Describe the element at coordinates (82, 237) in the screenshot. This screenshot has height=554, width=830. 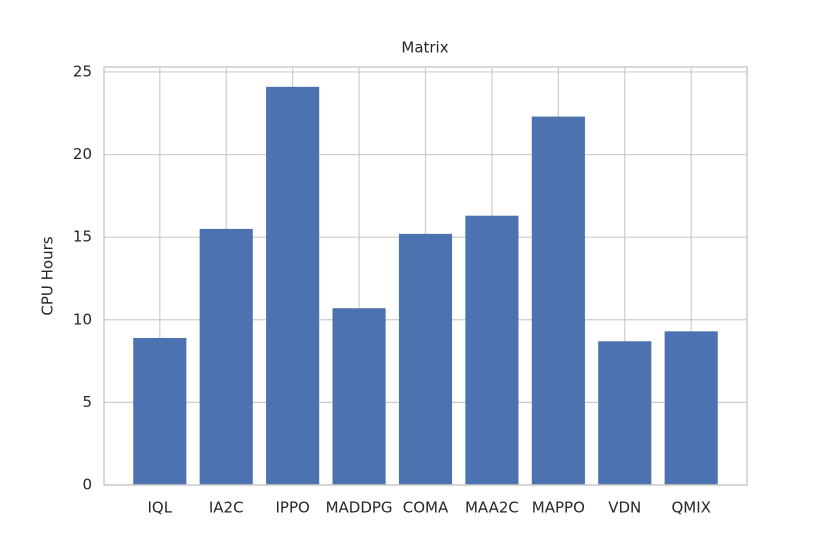
I see `y-tick-label: 15` at that location.